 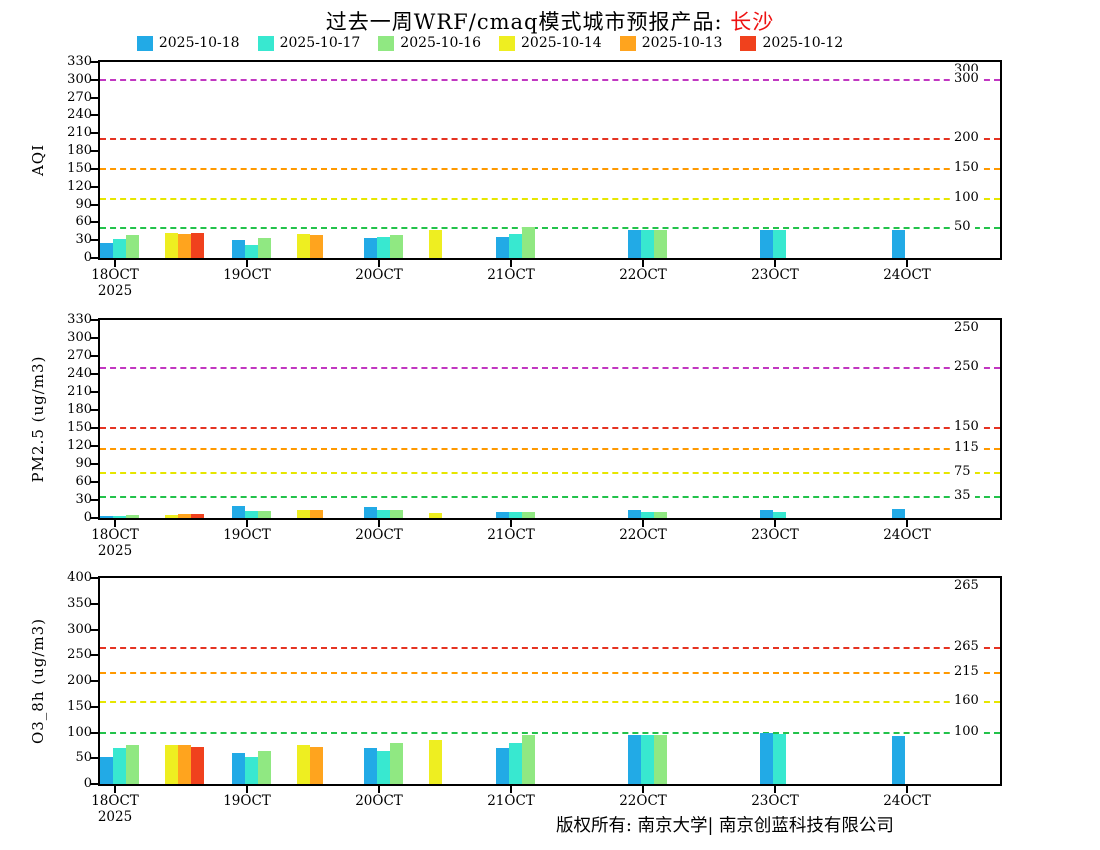 I want to click on o3-8h-x-tick-label: 23OCT, so click(x=775, y=801).